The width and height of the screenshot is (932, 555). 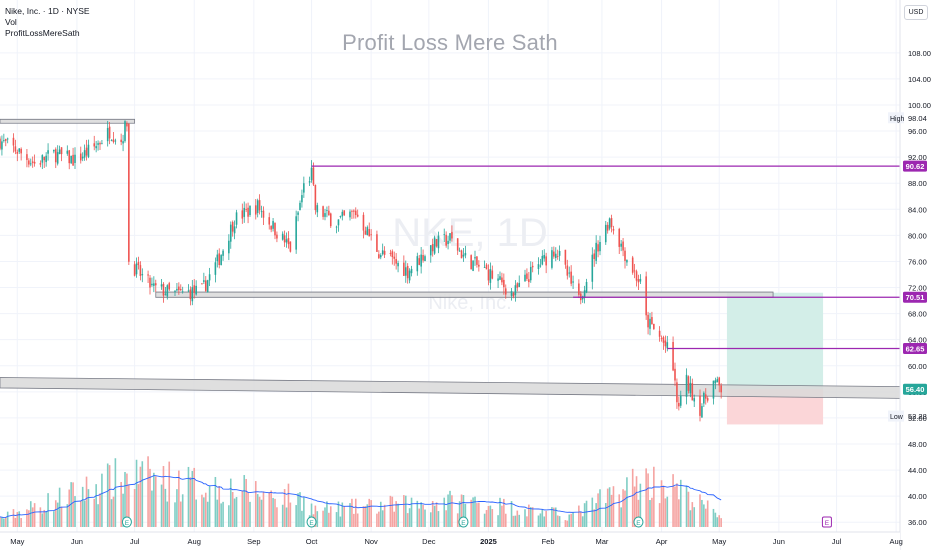 What do you see at coordinates (11, 22) in the screenshot?
I see `indicator-vol: Vol` at bounding box center [11, 22].